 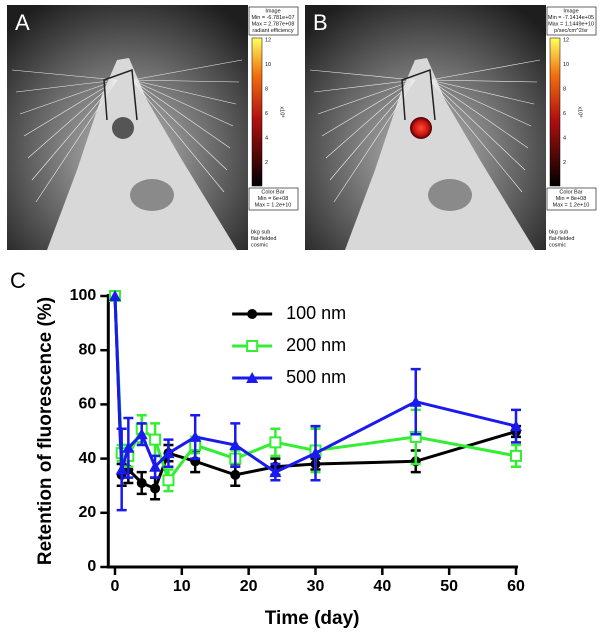 I want to click on y-tick-label: 100, so click(x=83, y=295).